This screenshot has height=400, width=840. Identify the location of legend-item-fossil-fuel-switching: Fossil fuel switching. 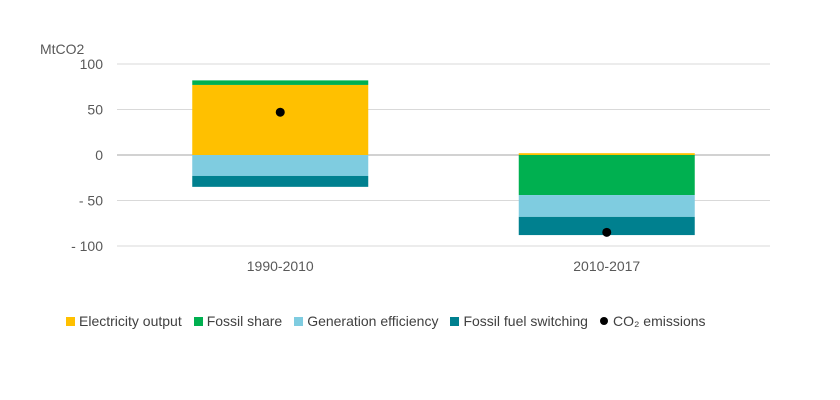
(519, 321).